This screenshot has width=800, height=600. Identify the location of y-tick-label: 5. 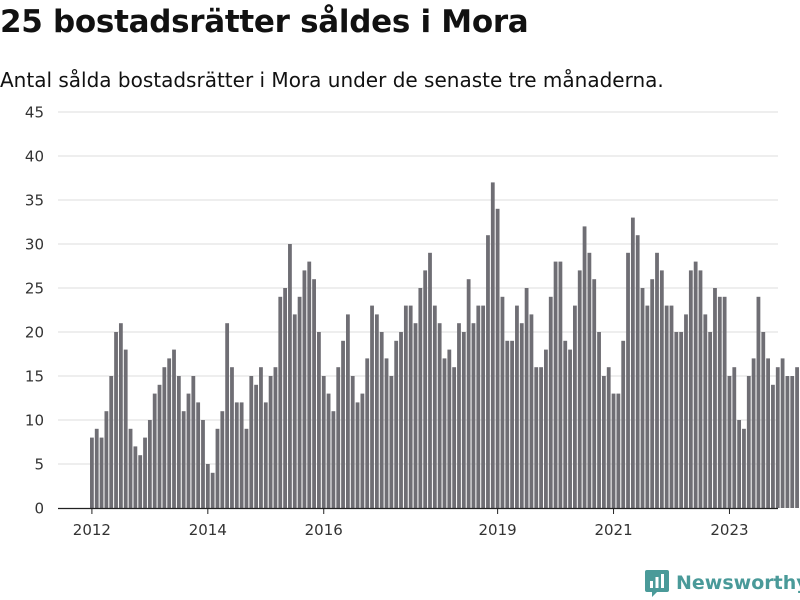
(39, 465).